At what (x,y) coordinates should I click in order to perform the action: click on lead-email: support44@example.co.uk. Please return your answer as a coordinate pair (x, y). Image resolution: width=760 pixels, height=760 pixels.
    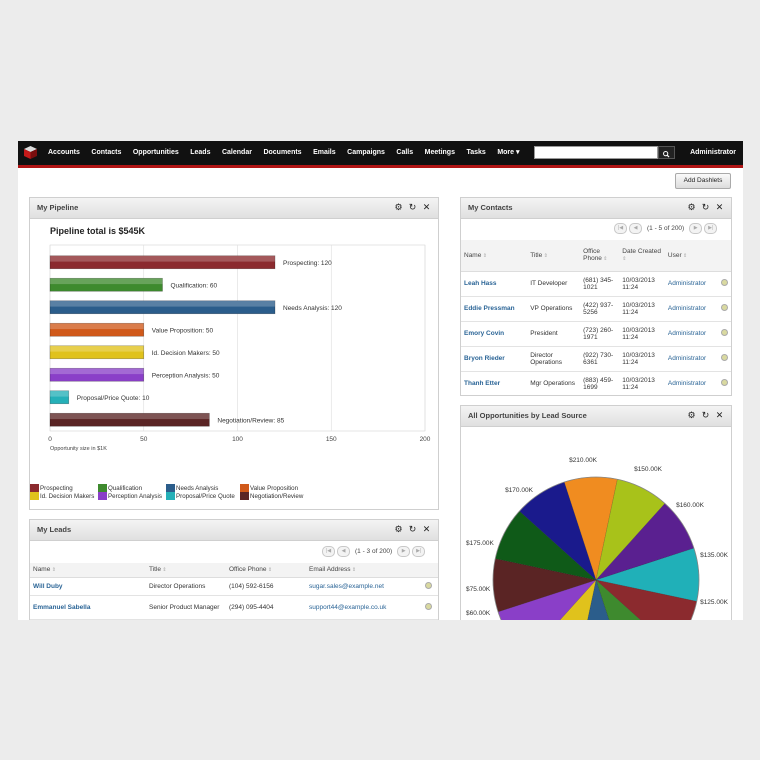
    Looking at the image, I should click on (348, 607).